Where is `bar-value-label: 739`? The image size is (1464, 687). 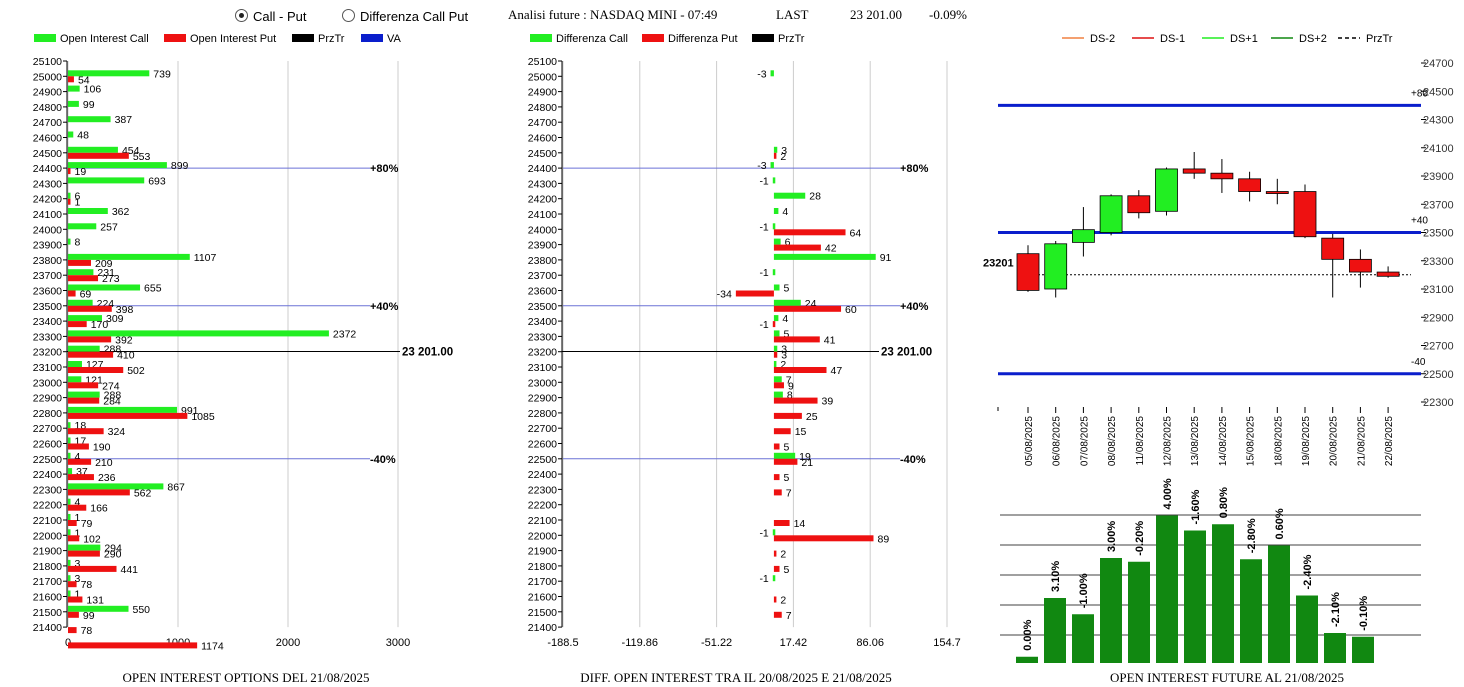 bar-value-label: 739 is located at coordinates (162, 74).